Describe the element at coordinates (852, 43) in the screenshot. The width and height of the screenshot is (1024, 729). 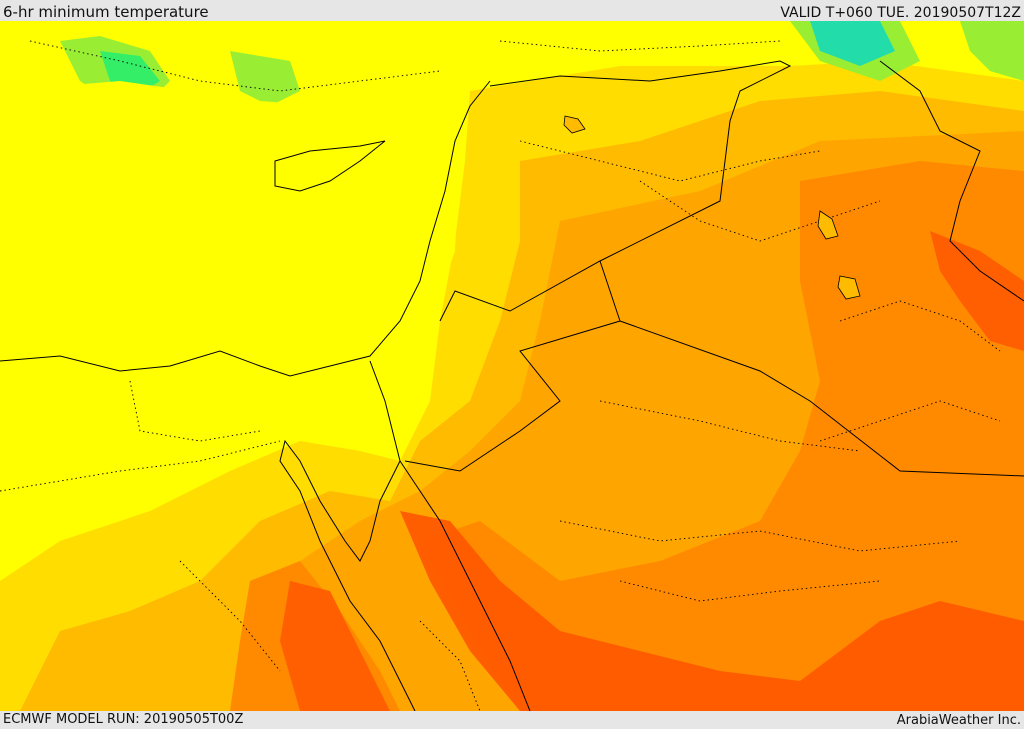
I see `teal-patch-iran` at that location.